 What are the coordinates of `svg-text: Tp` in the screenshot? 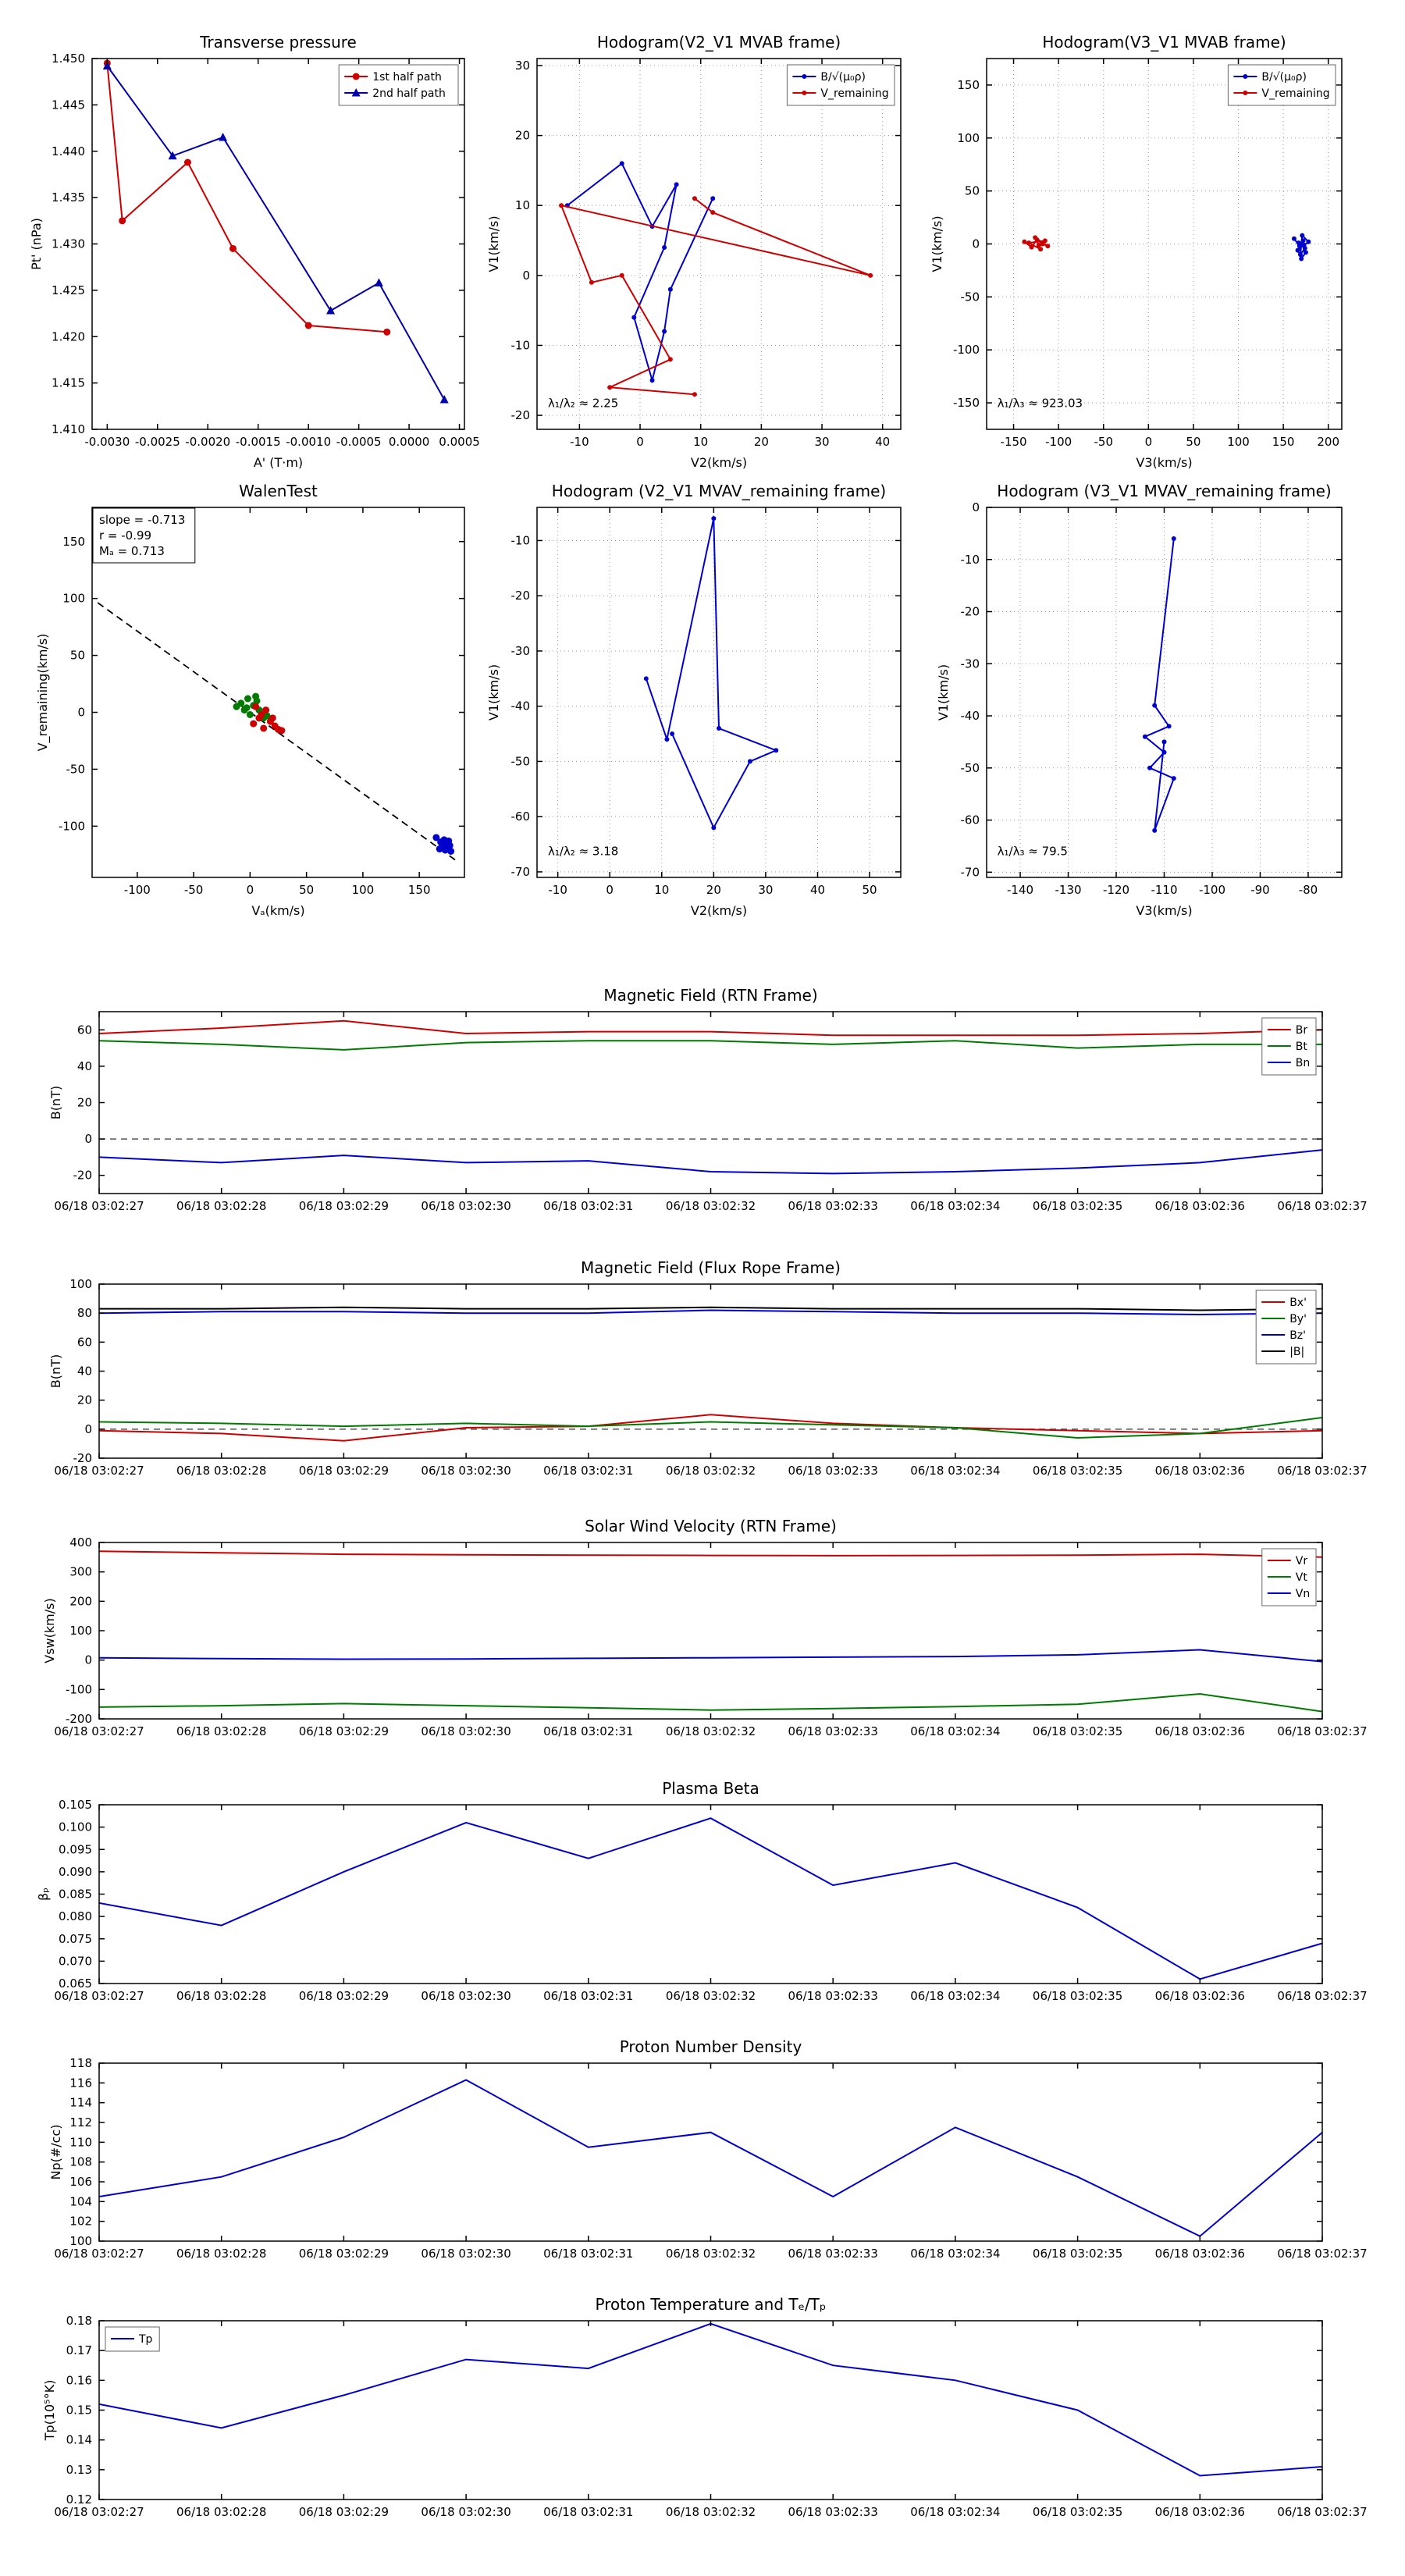 It's located at (145, 2339).